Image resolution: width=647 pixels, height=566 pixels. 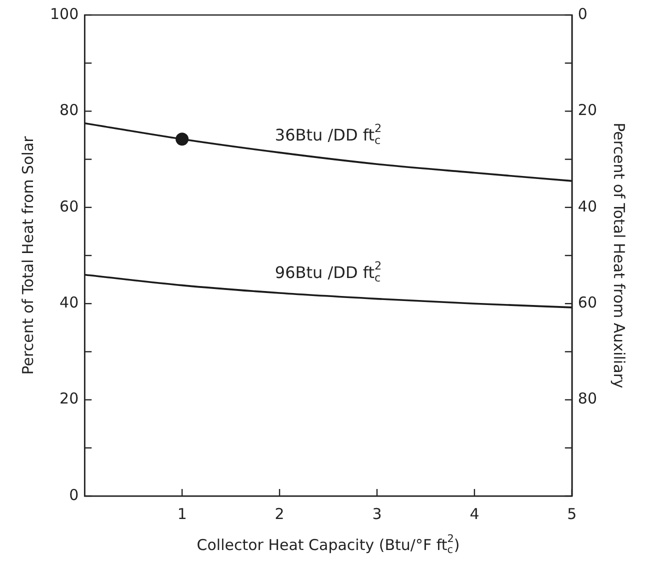 I want to click on y2-axis-title: Percent of Total Heat from Auxiliary, so click(x=619, y=255).